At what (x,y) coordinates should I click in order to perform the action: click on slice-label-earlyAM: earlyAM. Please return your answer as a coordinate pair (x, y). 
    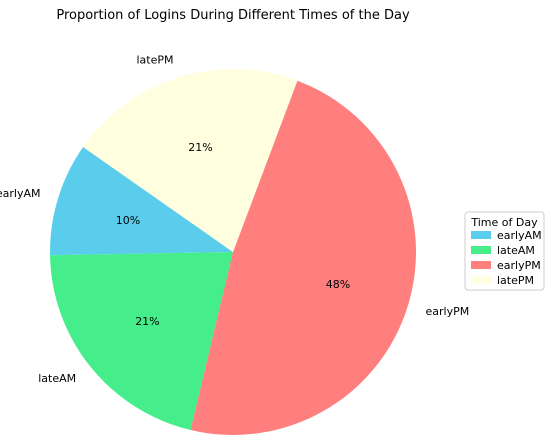
    Looking at the image, I should click on (20, 193).